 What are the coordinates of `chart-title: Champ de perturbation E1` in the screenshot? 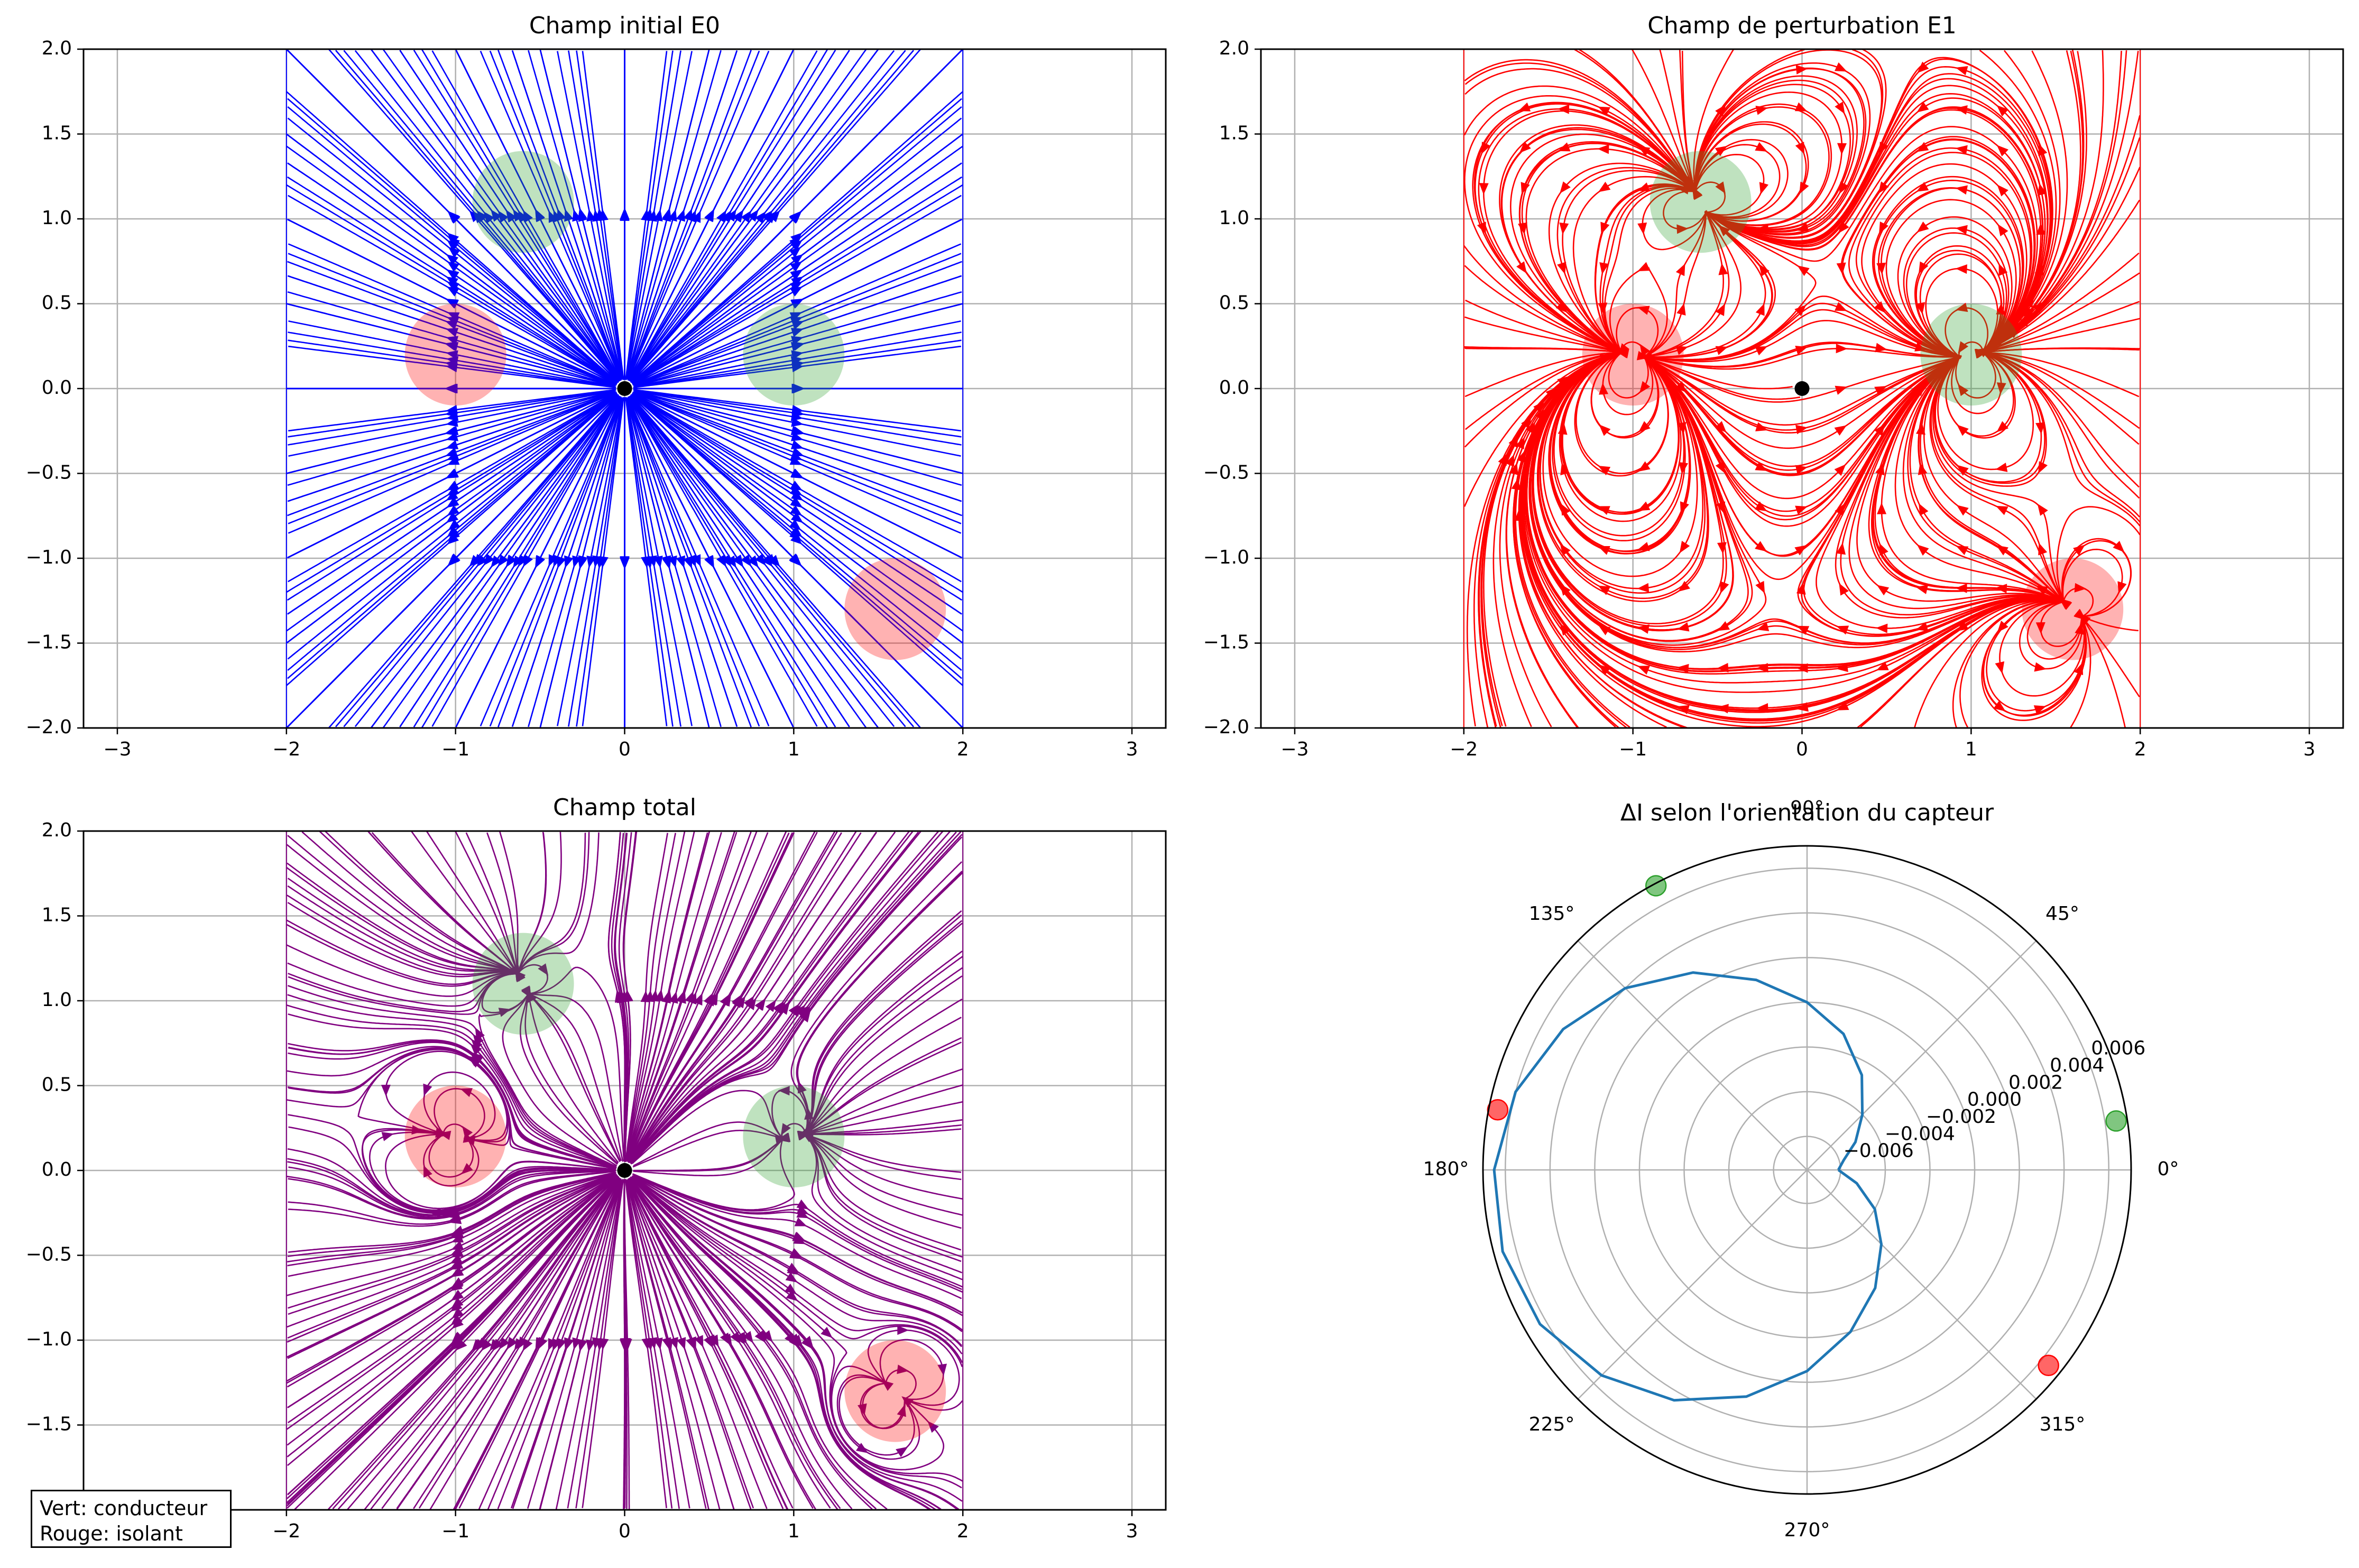 It's located at (1802, 25).